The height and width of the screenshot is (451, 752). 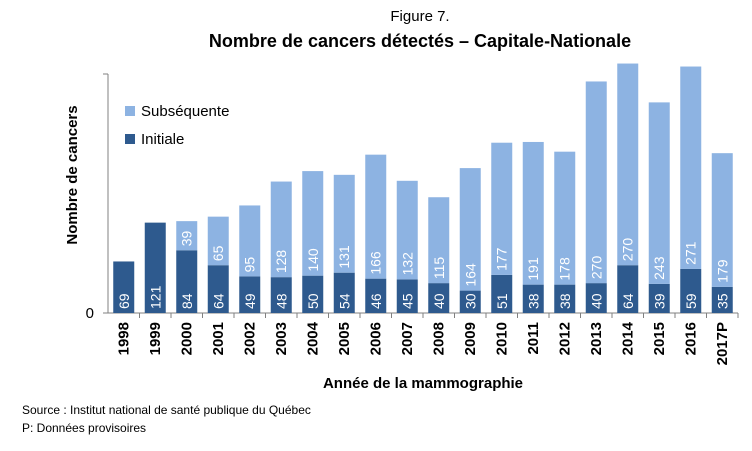 What do you see at coordinates (249, 338) in the screenshot?
I see `x-tick-label: 2002` at bounding box center [249, 338].